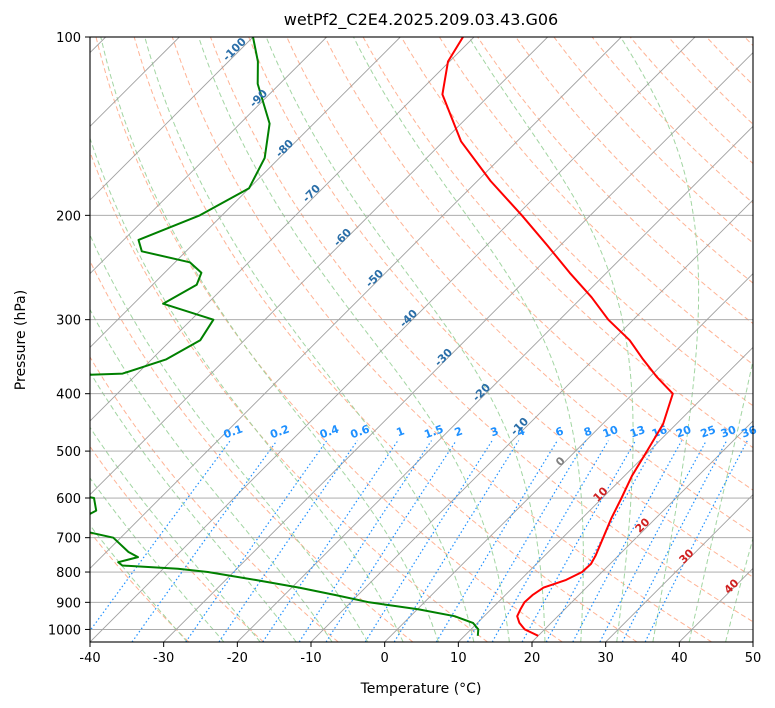 The height and width of the screenshot is (708, 775). I want to click on x-tick-label: 40, so click(679, 658).